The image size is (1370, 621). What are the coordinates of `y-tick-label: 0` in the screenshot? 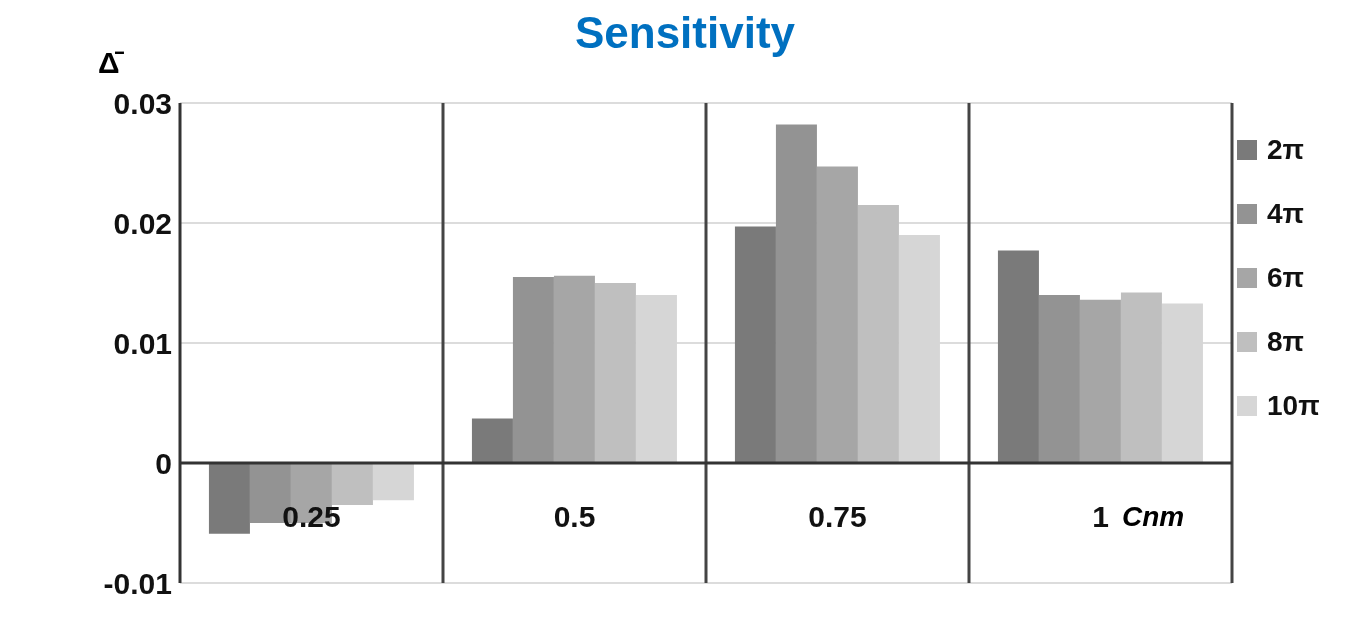 It's located at (163, 463).